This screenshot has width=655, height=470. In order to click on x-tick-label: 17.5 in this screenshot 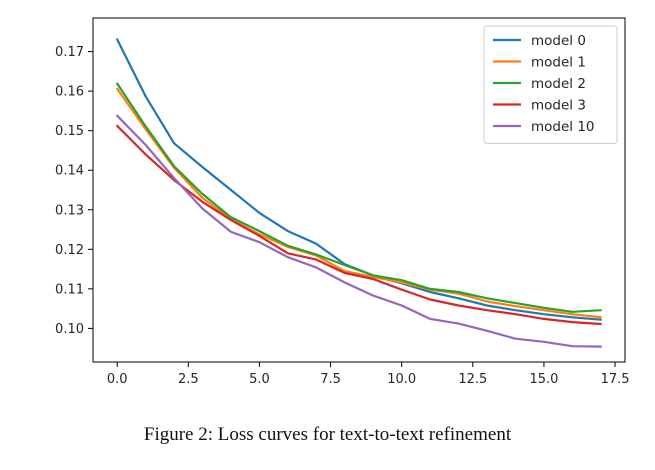, I will do `click(615, 379)`.